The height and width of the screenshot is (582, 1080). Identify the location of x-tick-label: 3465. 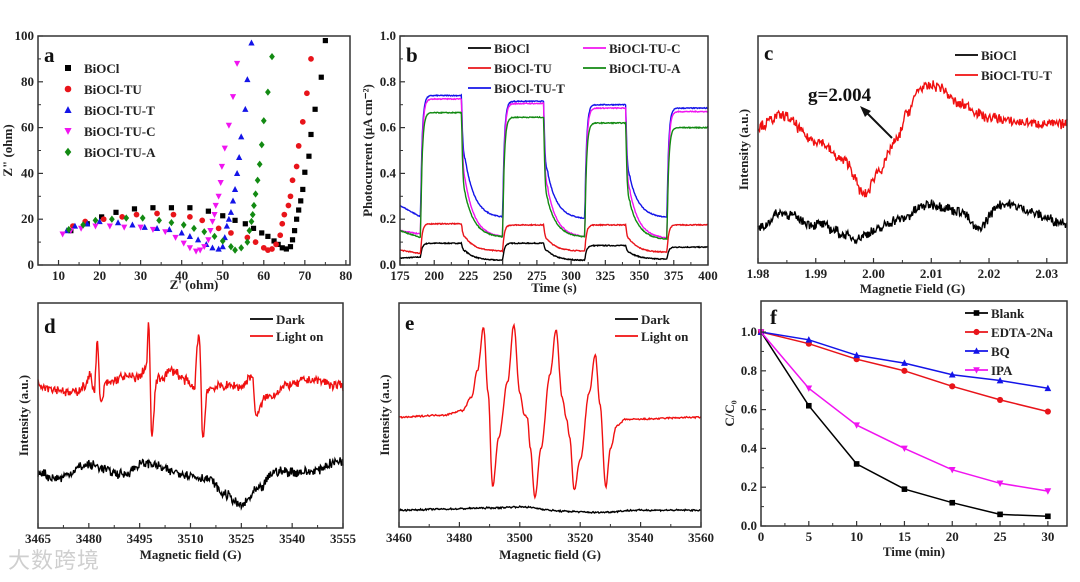
(38, 538).